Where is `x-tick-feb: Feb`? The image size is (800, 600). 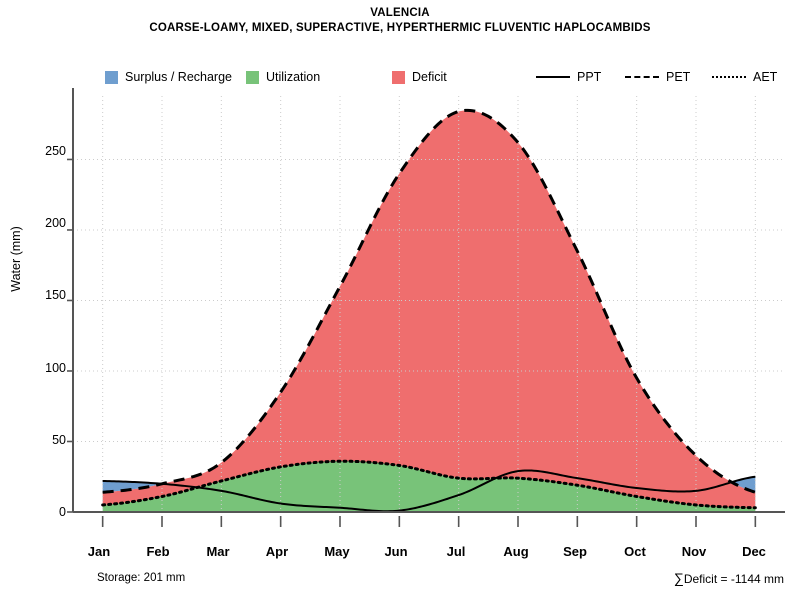 x-tick-feb: Feb is located at coordinates (158, 551).